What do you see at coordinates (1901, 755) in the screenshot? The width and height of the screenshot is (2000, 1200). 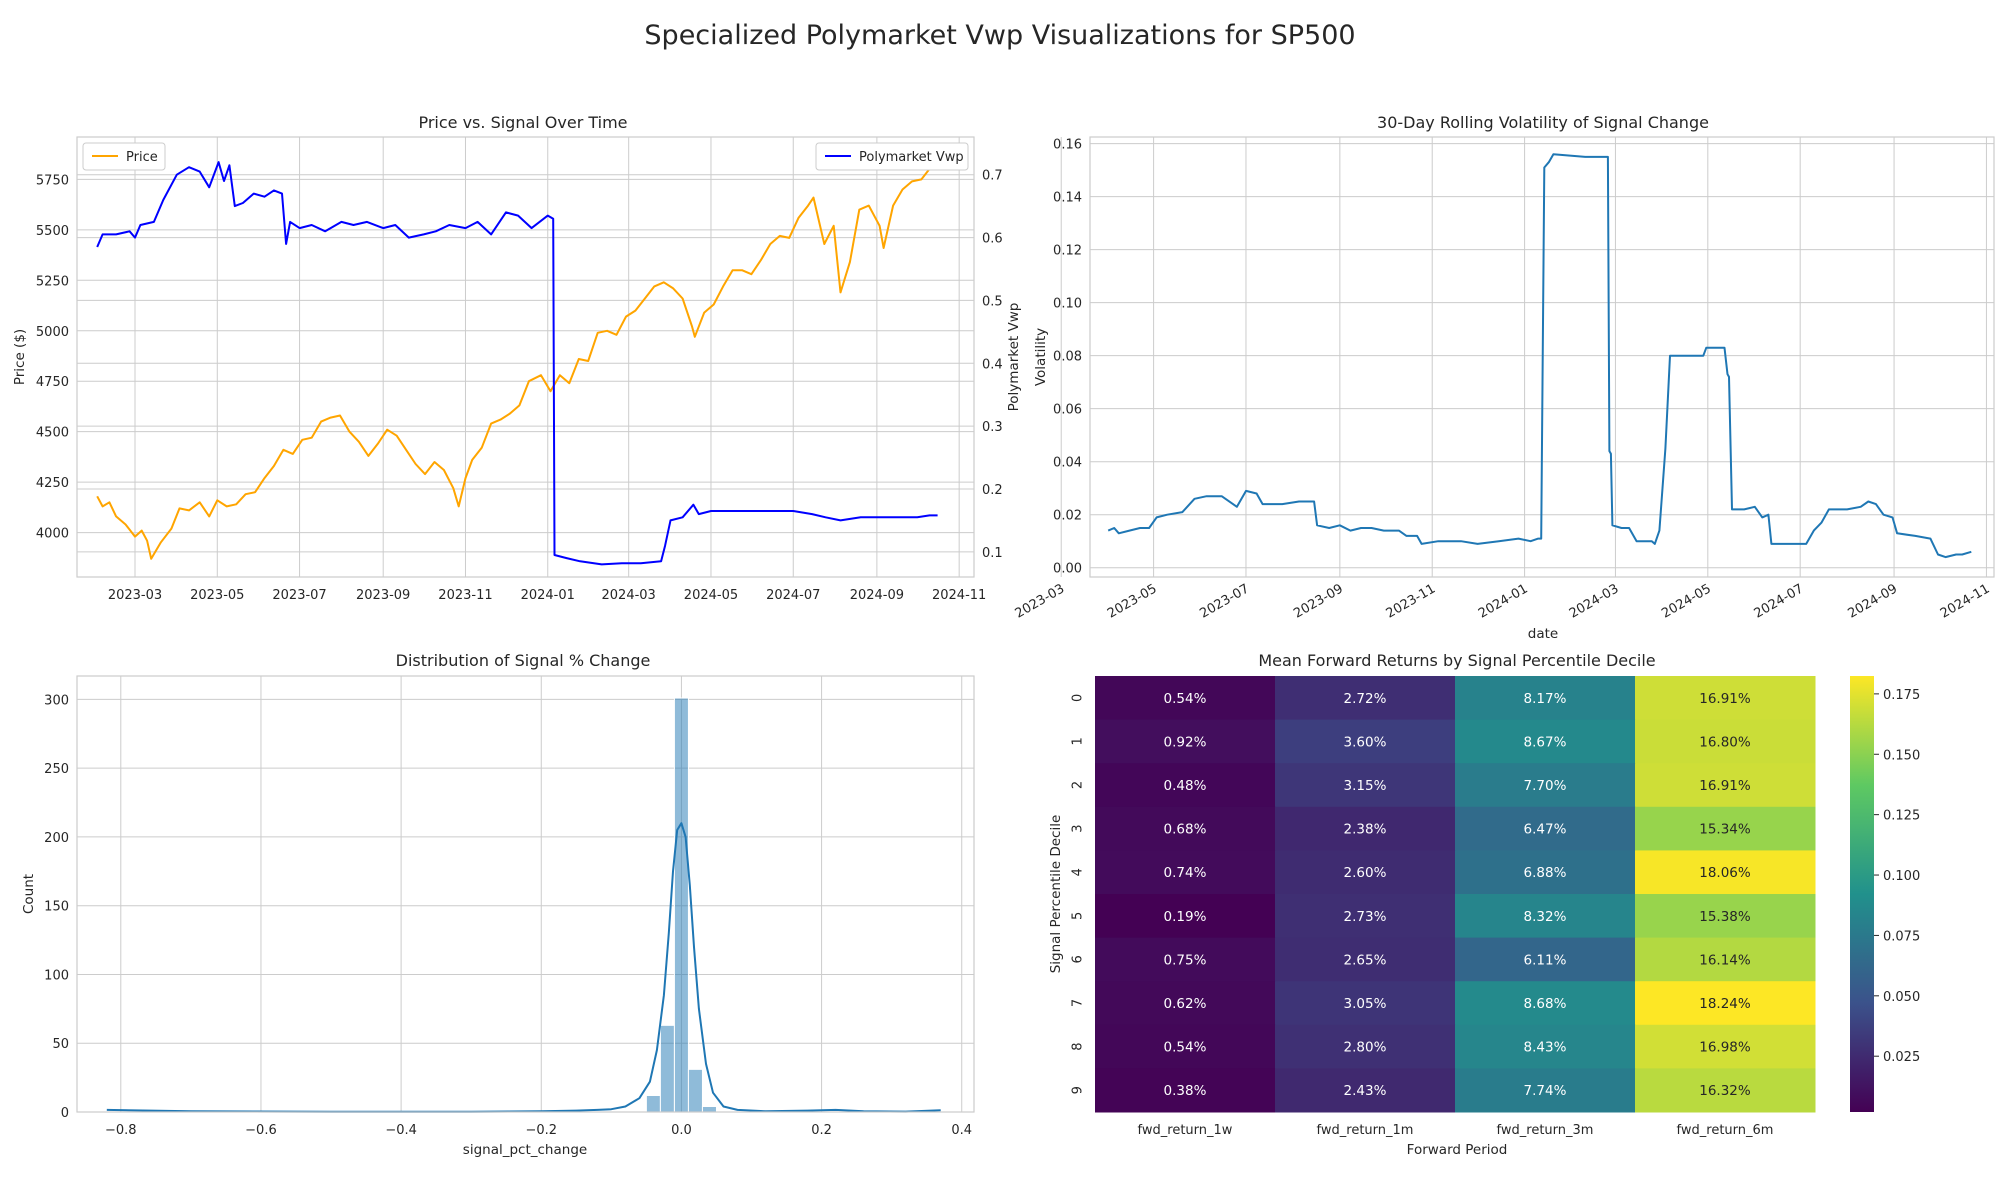 I see `colorbar-tick-label: 0.150` at bounding box center [1901, 755].